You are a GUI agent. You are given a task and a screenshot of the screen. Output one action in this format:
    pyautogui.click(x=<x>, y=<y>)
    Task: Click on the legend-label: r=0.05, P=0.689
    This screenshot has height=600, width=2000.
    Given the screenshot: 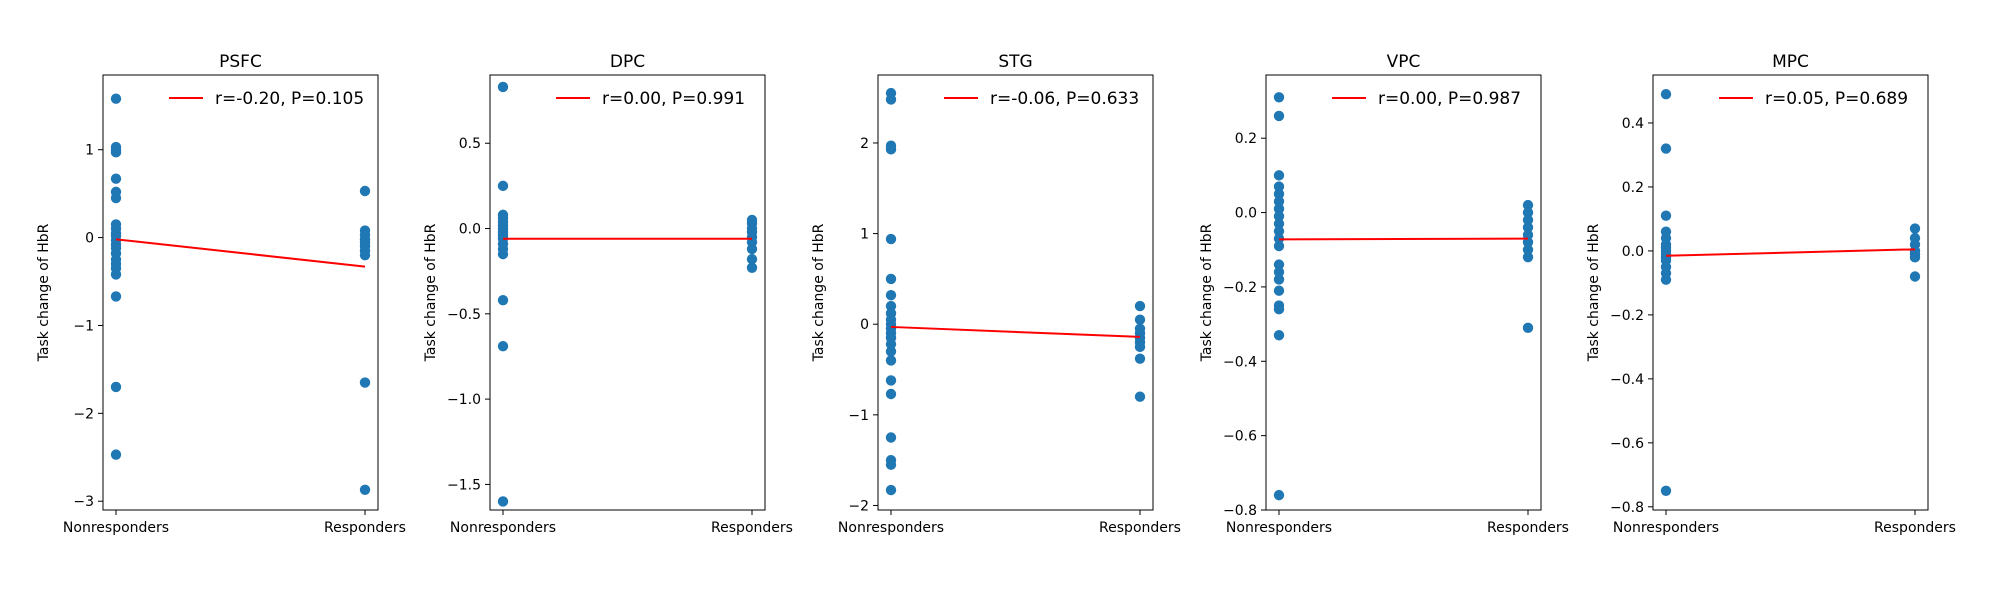 What is the action you would take?
    pyautogui.click(x=1836, y=99)
    